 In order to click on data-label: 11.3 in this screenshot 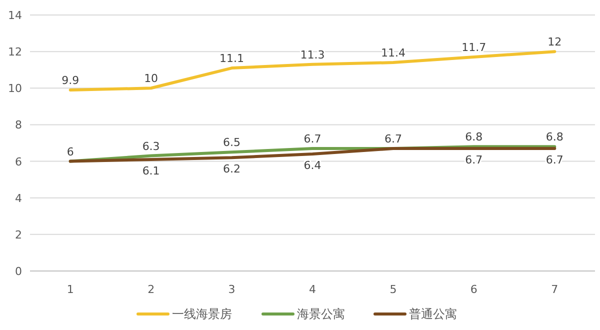, I will do `click(312, 55)`.